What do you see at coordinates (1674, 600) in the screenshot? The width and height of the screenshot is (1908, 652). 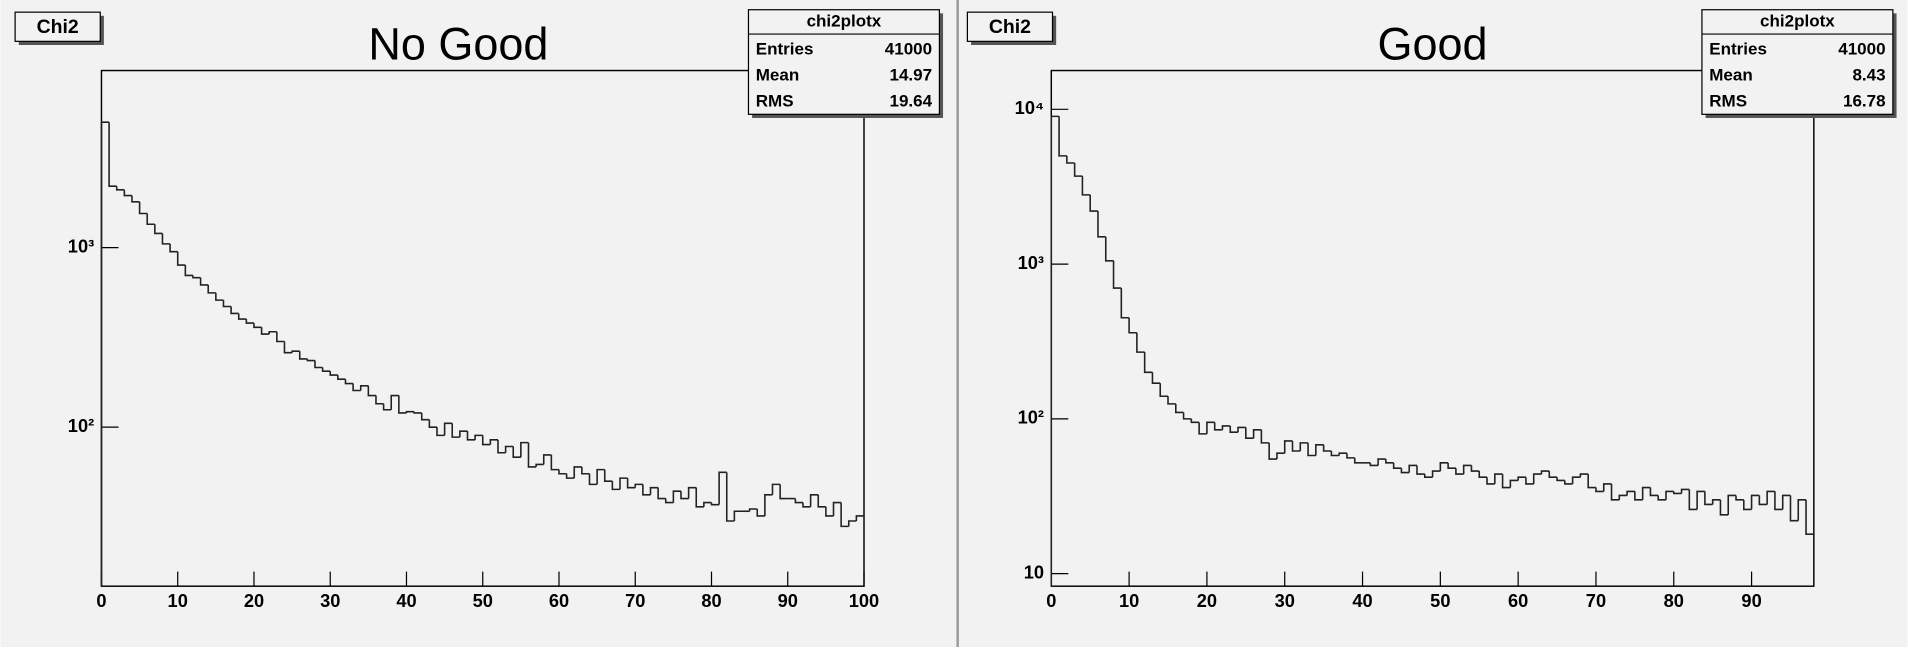 I see `x-tick-label: 80` at bounding box center [1674, 600].